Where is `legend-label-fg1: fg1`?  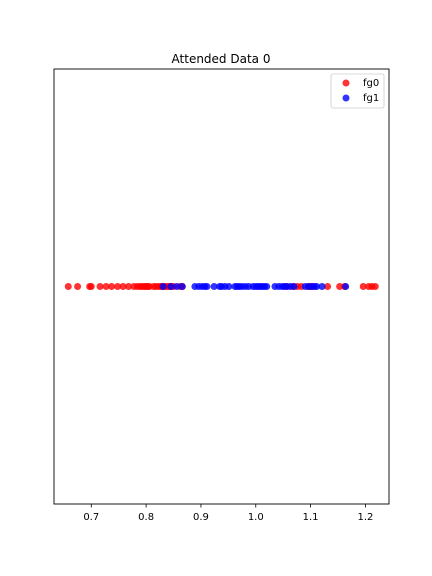 legend-label-fg1: fg1 is located at coordinates (371, 98).